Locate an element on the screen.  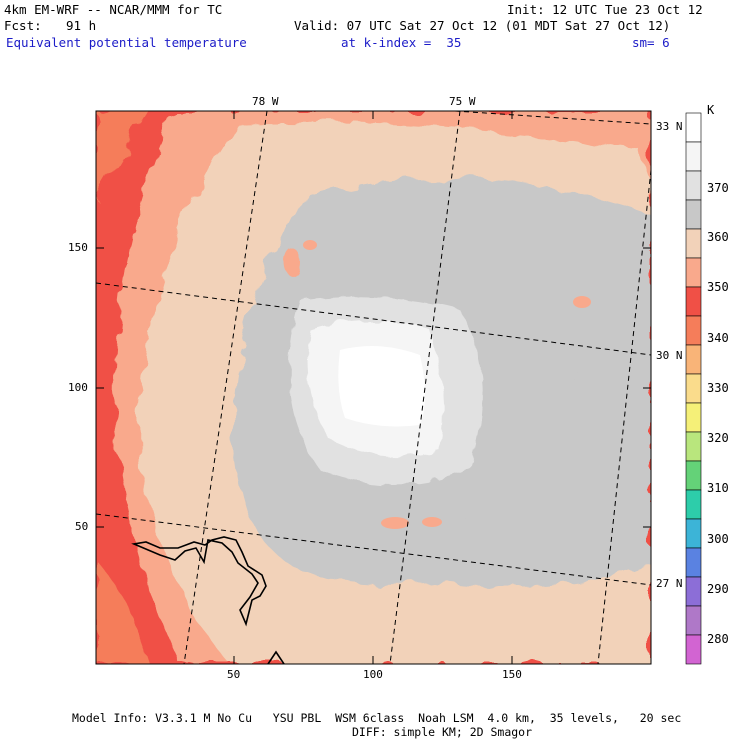
level-info: at k-index = 35 is located at coordinates (401, 42).